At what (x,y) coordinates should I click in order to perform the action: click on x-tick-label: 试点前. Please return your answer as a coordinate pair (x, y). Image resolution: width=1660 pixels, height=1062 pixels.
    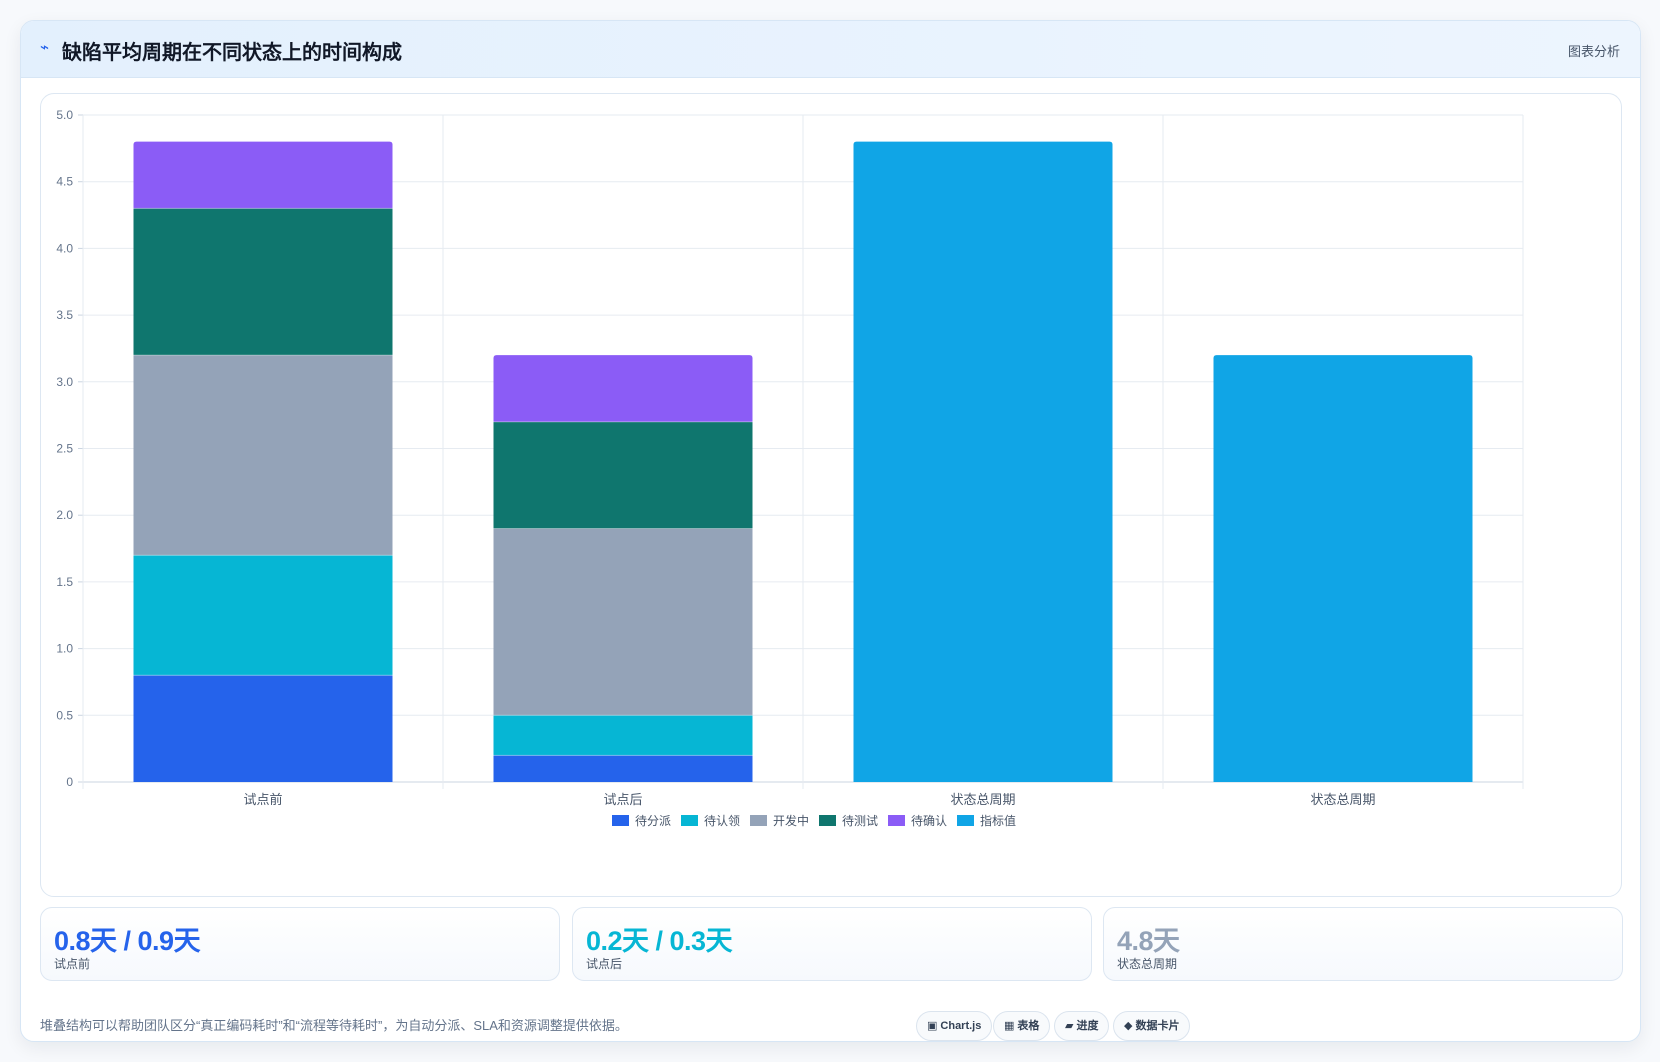
    Looking at the image, I should click on (262, 799).